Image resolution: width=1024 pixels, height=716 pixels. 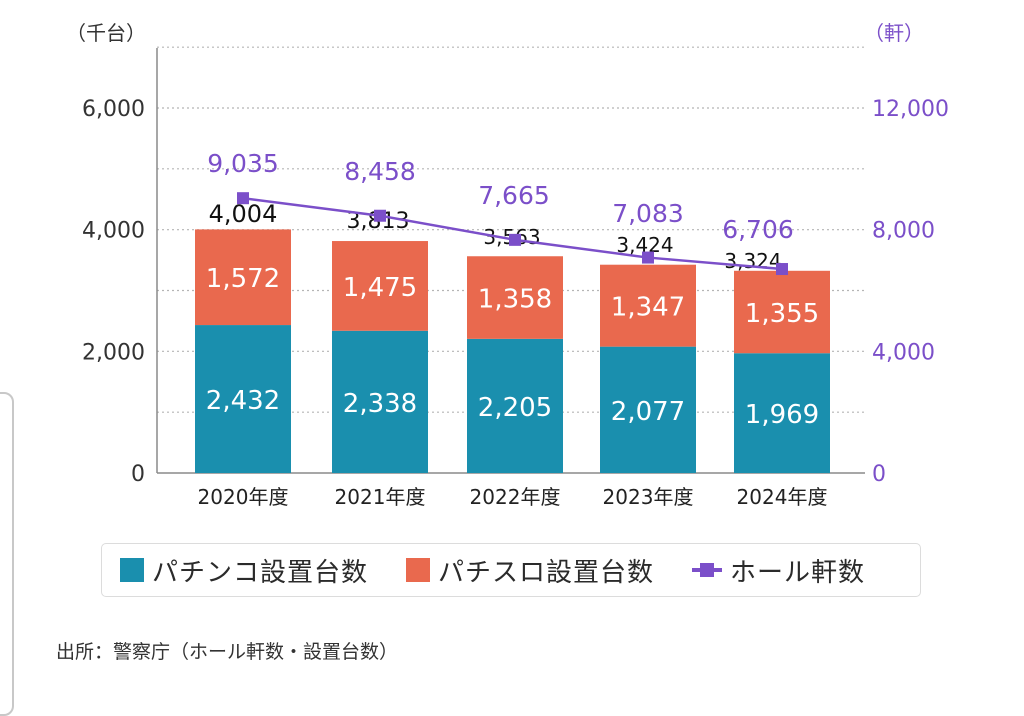 I want to click on bar-label-pachinko: 1,969, so click(x=782, y=415).